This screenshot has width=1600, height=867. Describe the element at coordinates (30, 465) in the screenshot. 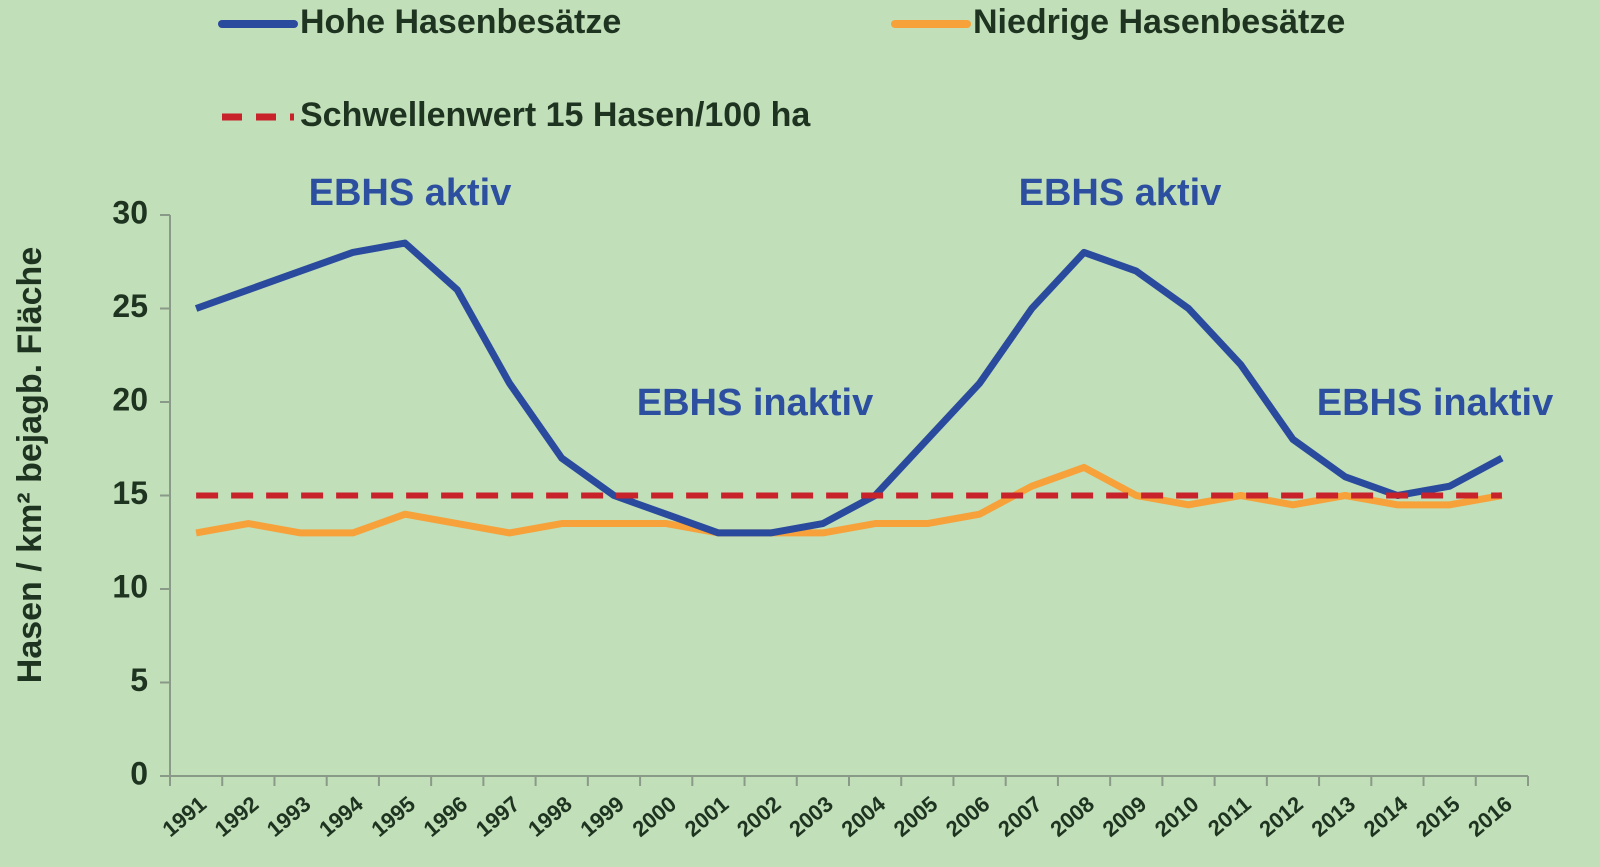

I see `y-axis-label: Hasen / km² bejagb. Fläche` at that location.